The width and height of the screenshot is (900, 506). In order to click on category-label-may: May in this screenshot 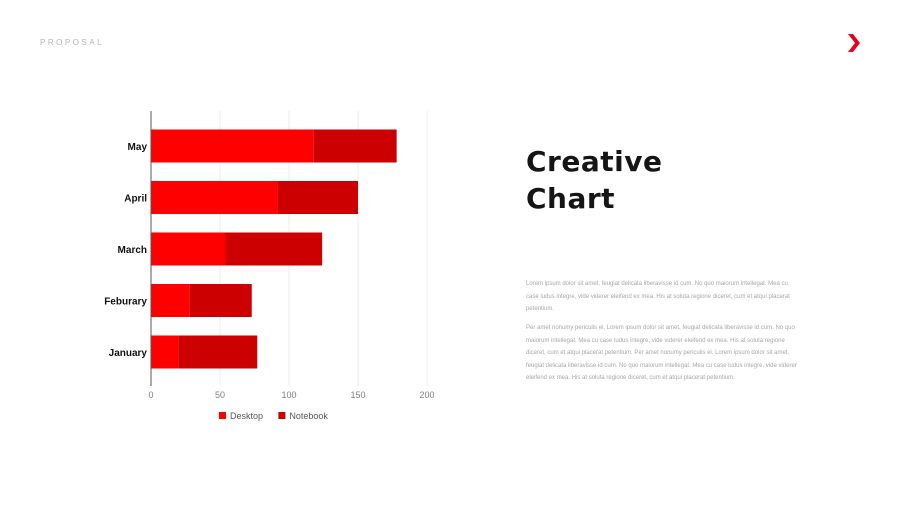, I will do `click(138, 147)`.